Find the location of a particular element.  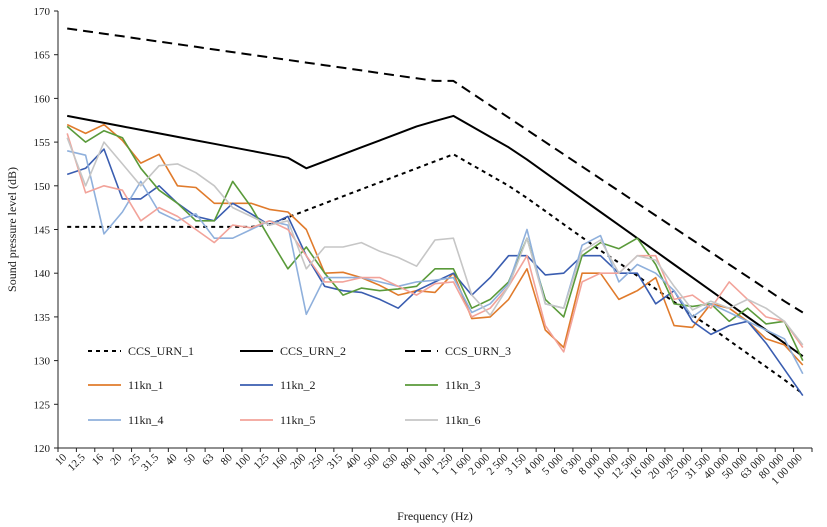

y-tick-label: 125 is located at coordinates (42, 405).